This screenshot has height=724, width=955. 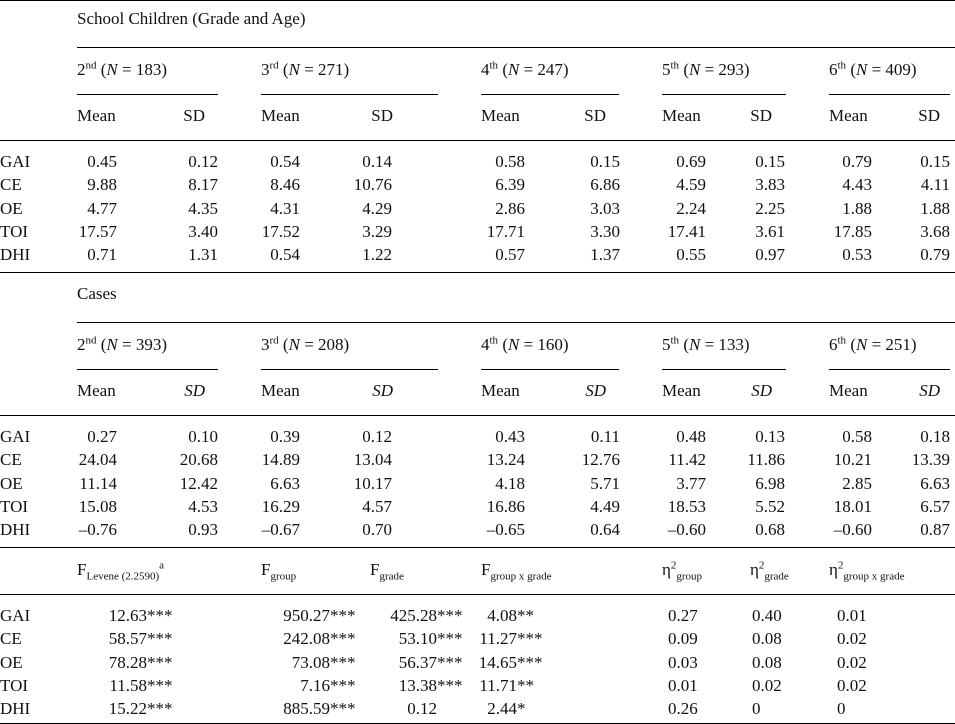 What do you see at coordinates (372, 483) in the screenshot?
I see `cell: 10.17` at bounding box center [372, 483].